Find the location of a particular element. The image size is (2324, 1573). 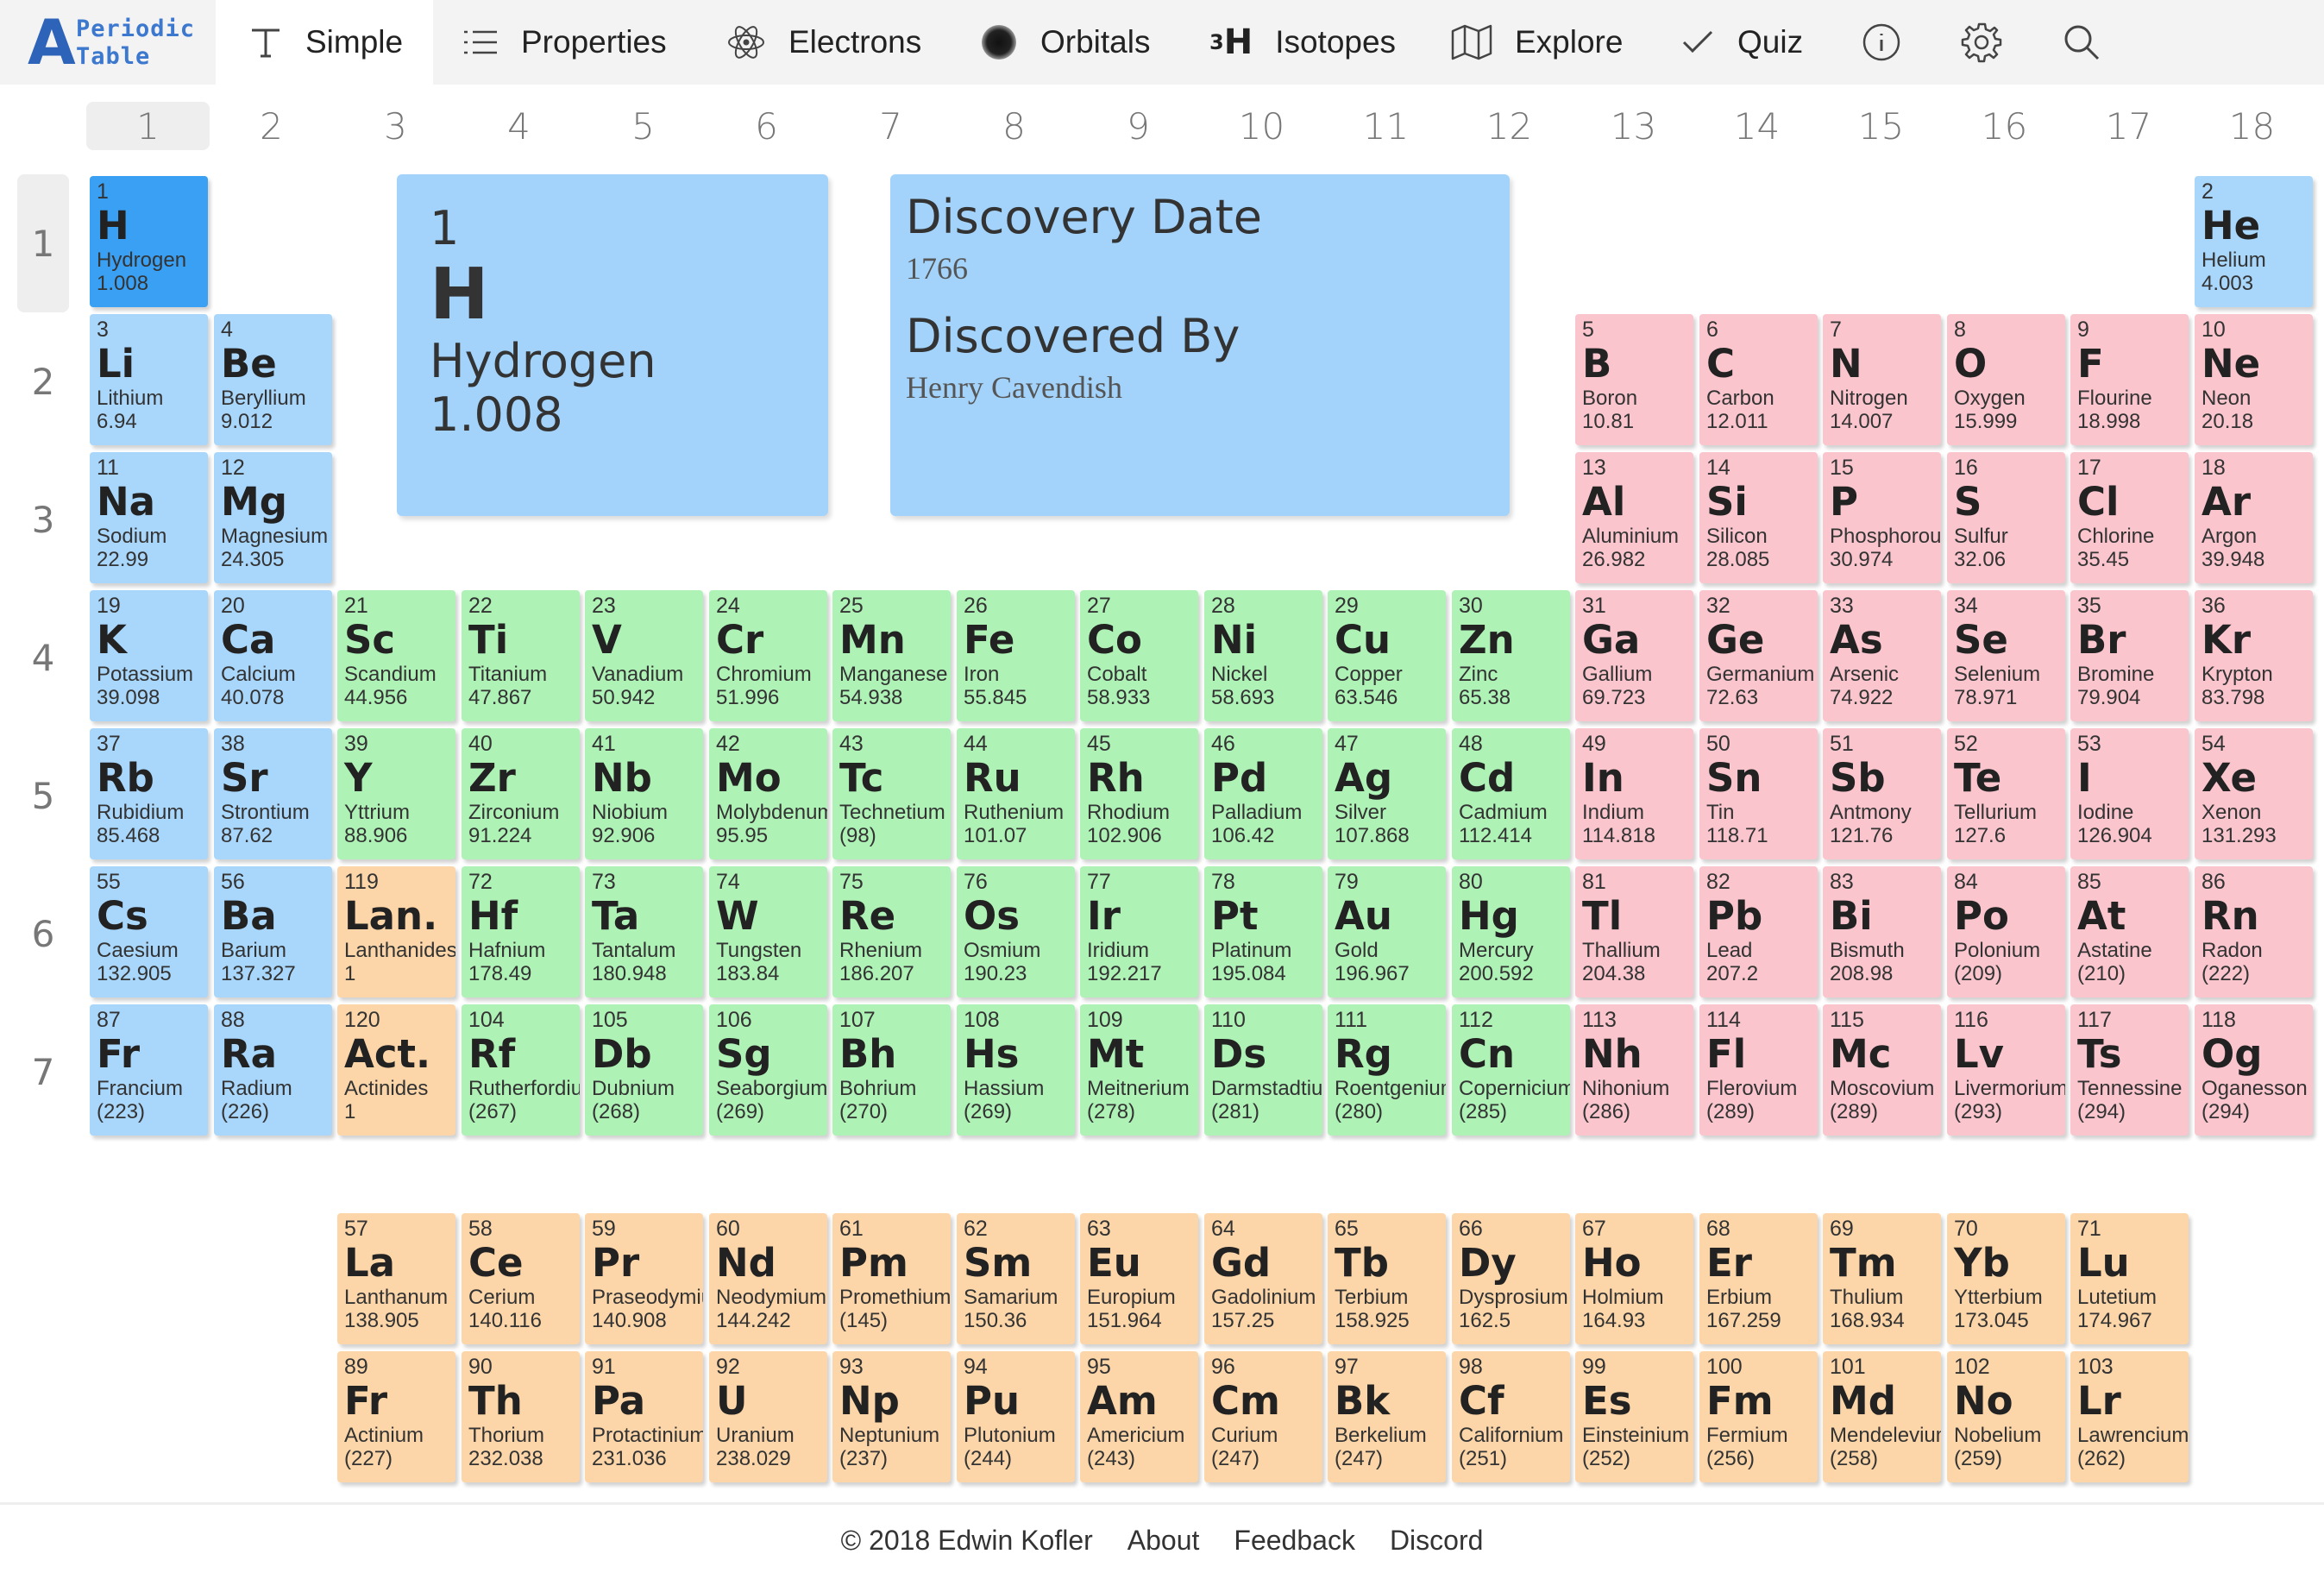

element-tile-96: 96 Cm Curium (247) is located at coordinates (1263, 1417).